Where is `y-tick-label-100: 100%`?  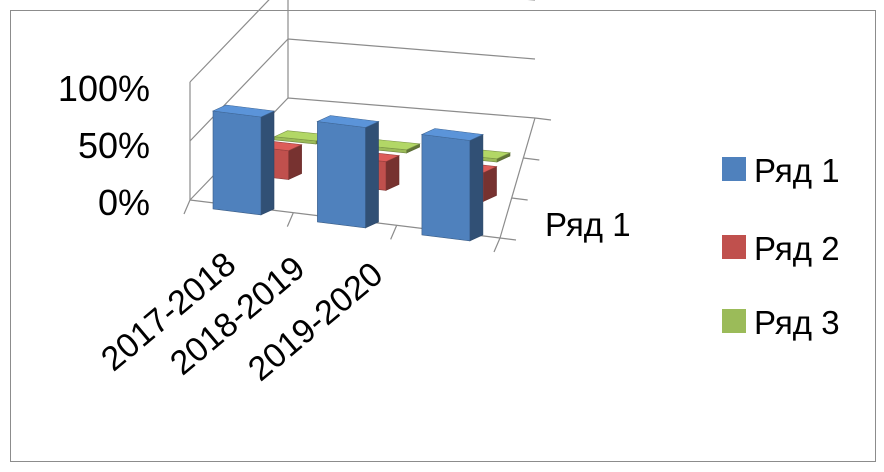 y-tick-label-100: 100% is located at coordinates (104, 88).